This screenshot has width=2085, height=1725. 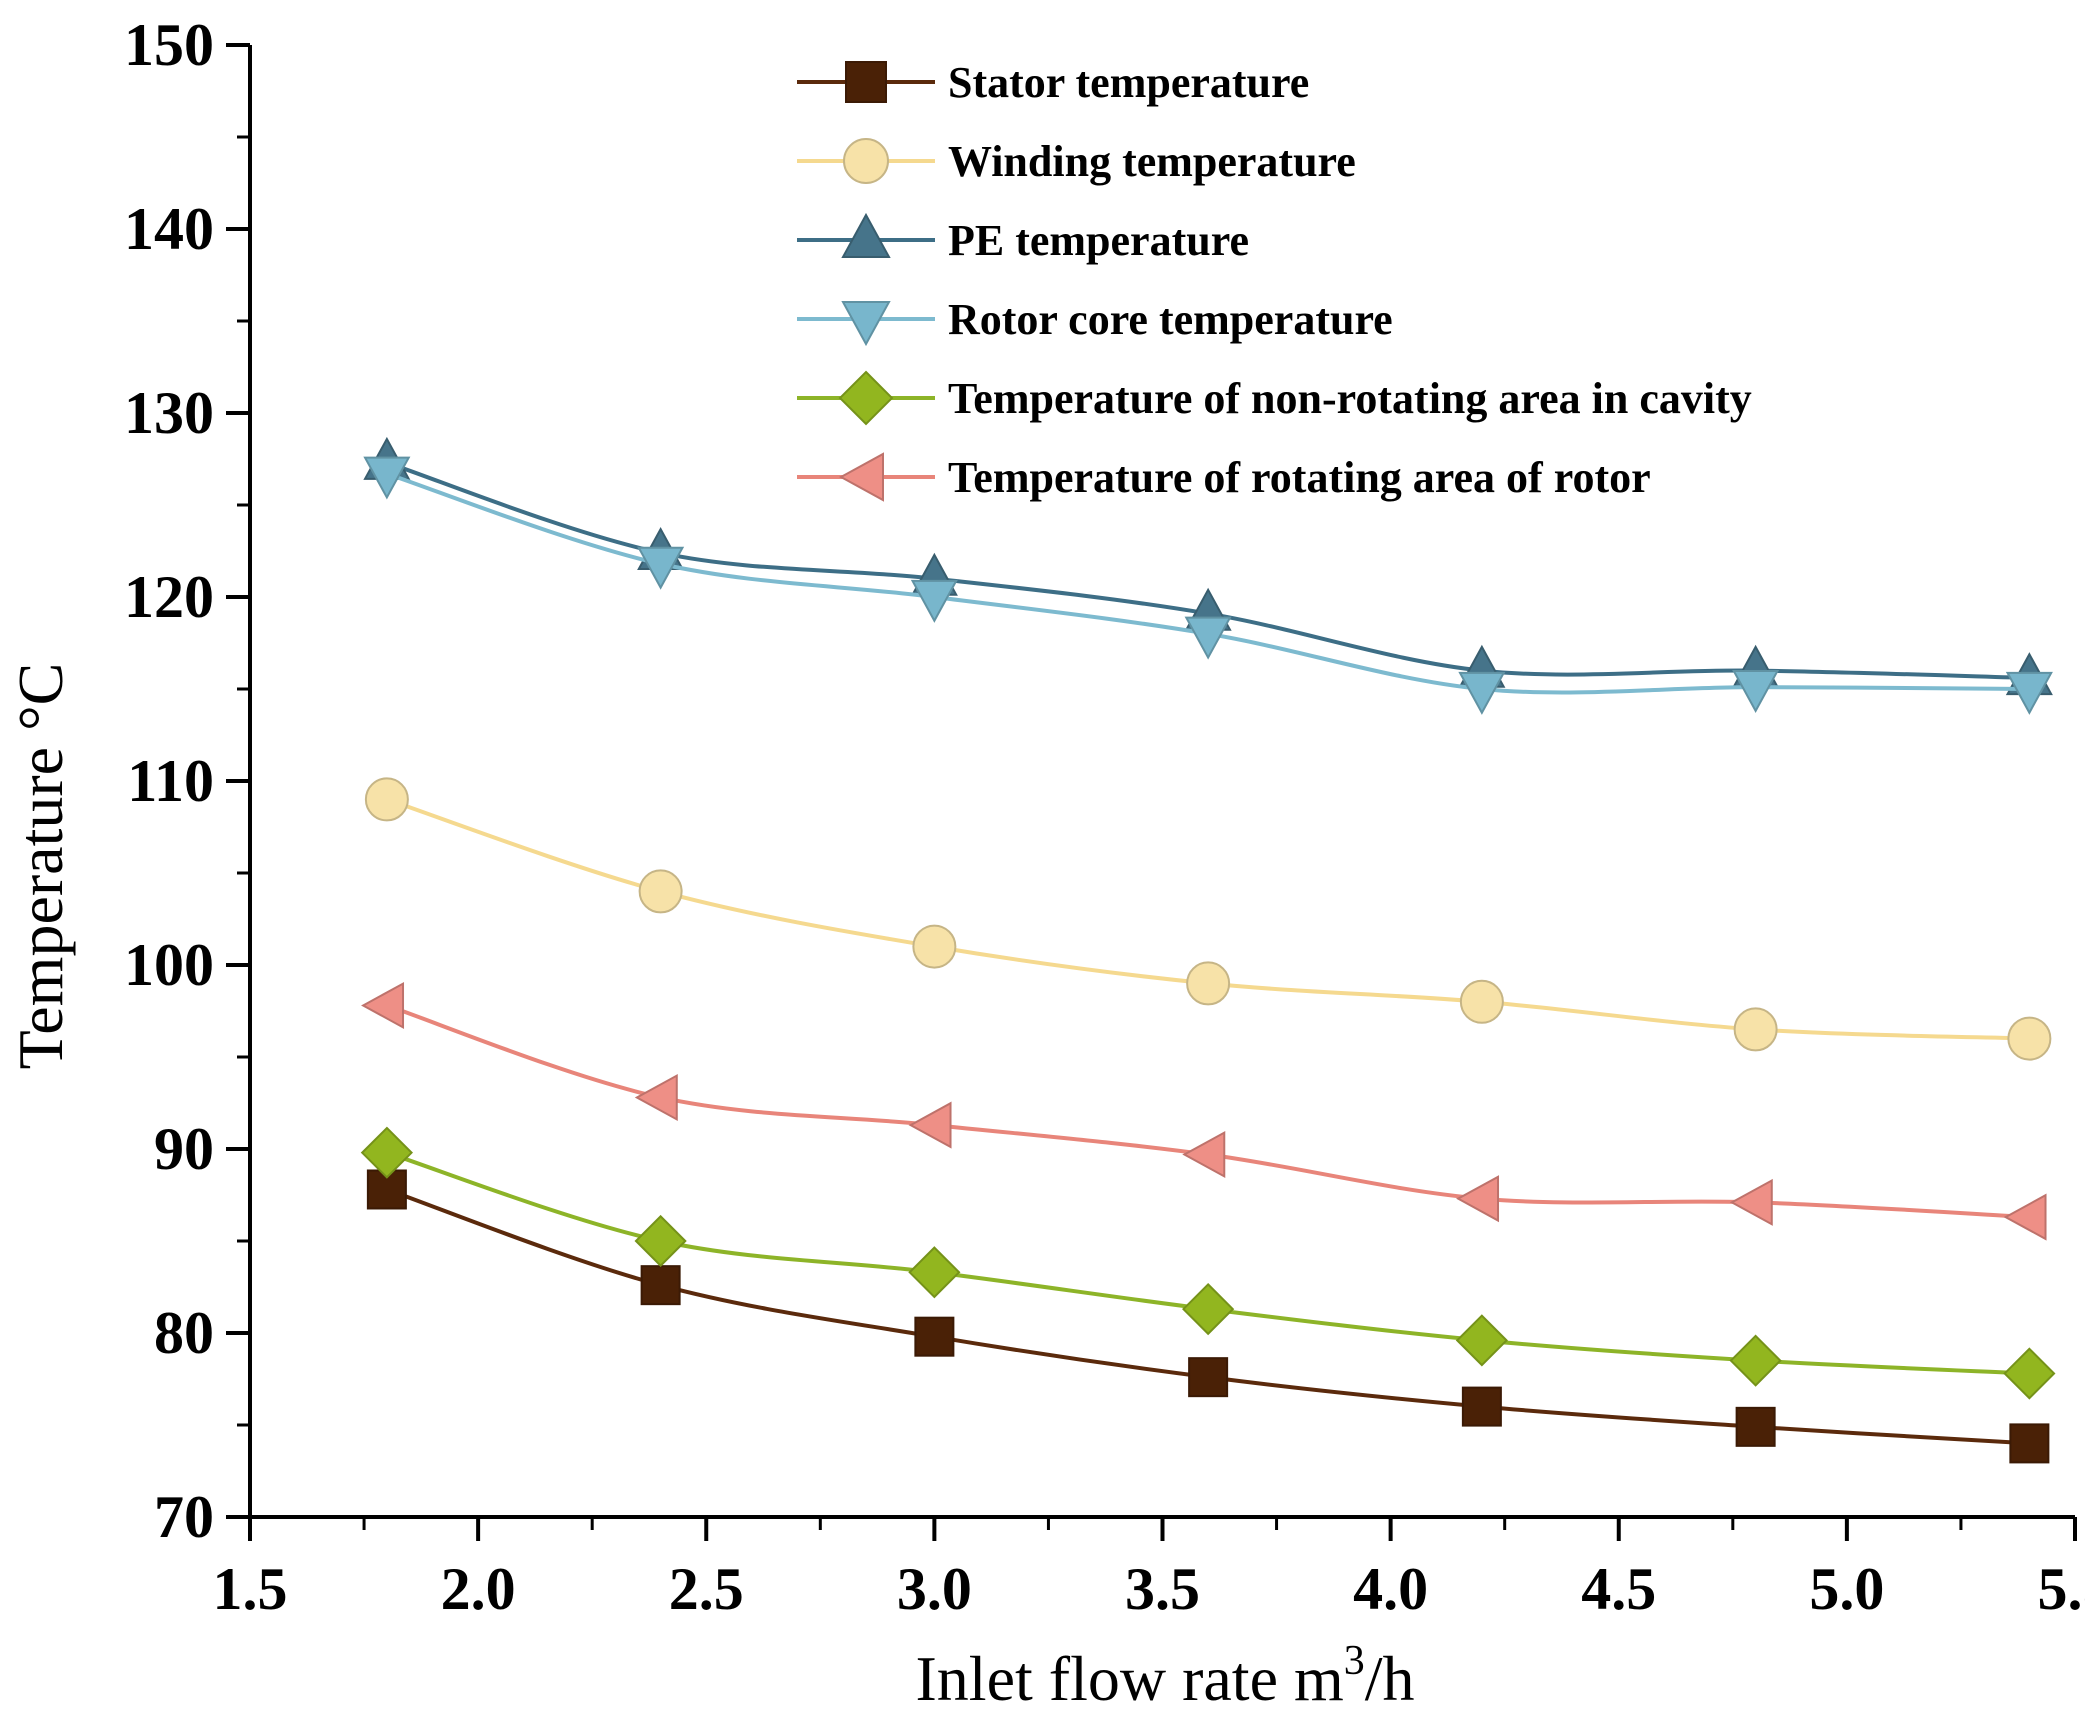 What do you see at coordinates (169, 965) in the screenshot?
I see `y-tick-label: 100` at bounding box center [169, 965].